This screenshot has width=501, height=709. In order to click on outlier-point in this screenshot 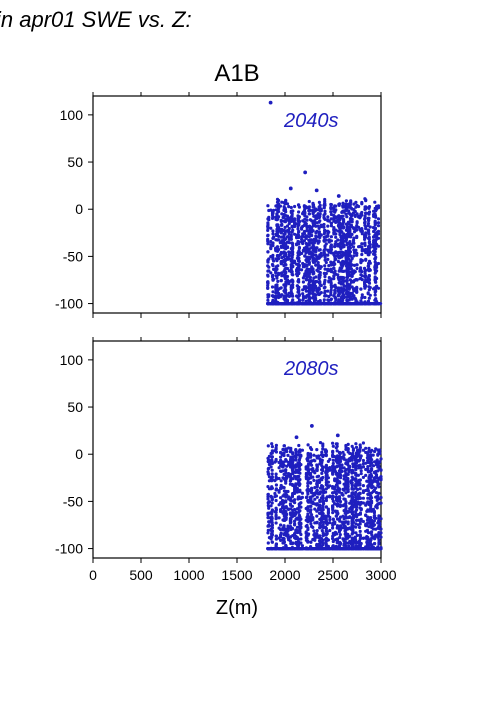, I will do `click(338, 196)`.